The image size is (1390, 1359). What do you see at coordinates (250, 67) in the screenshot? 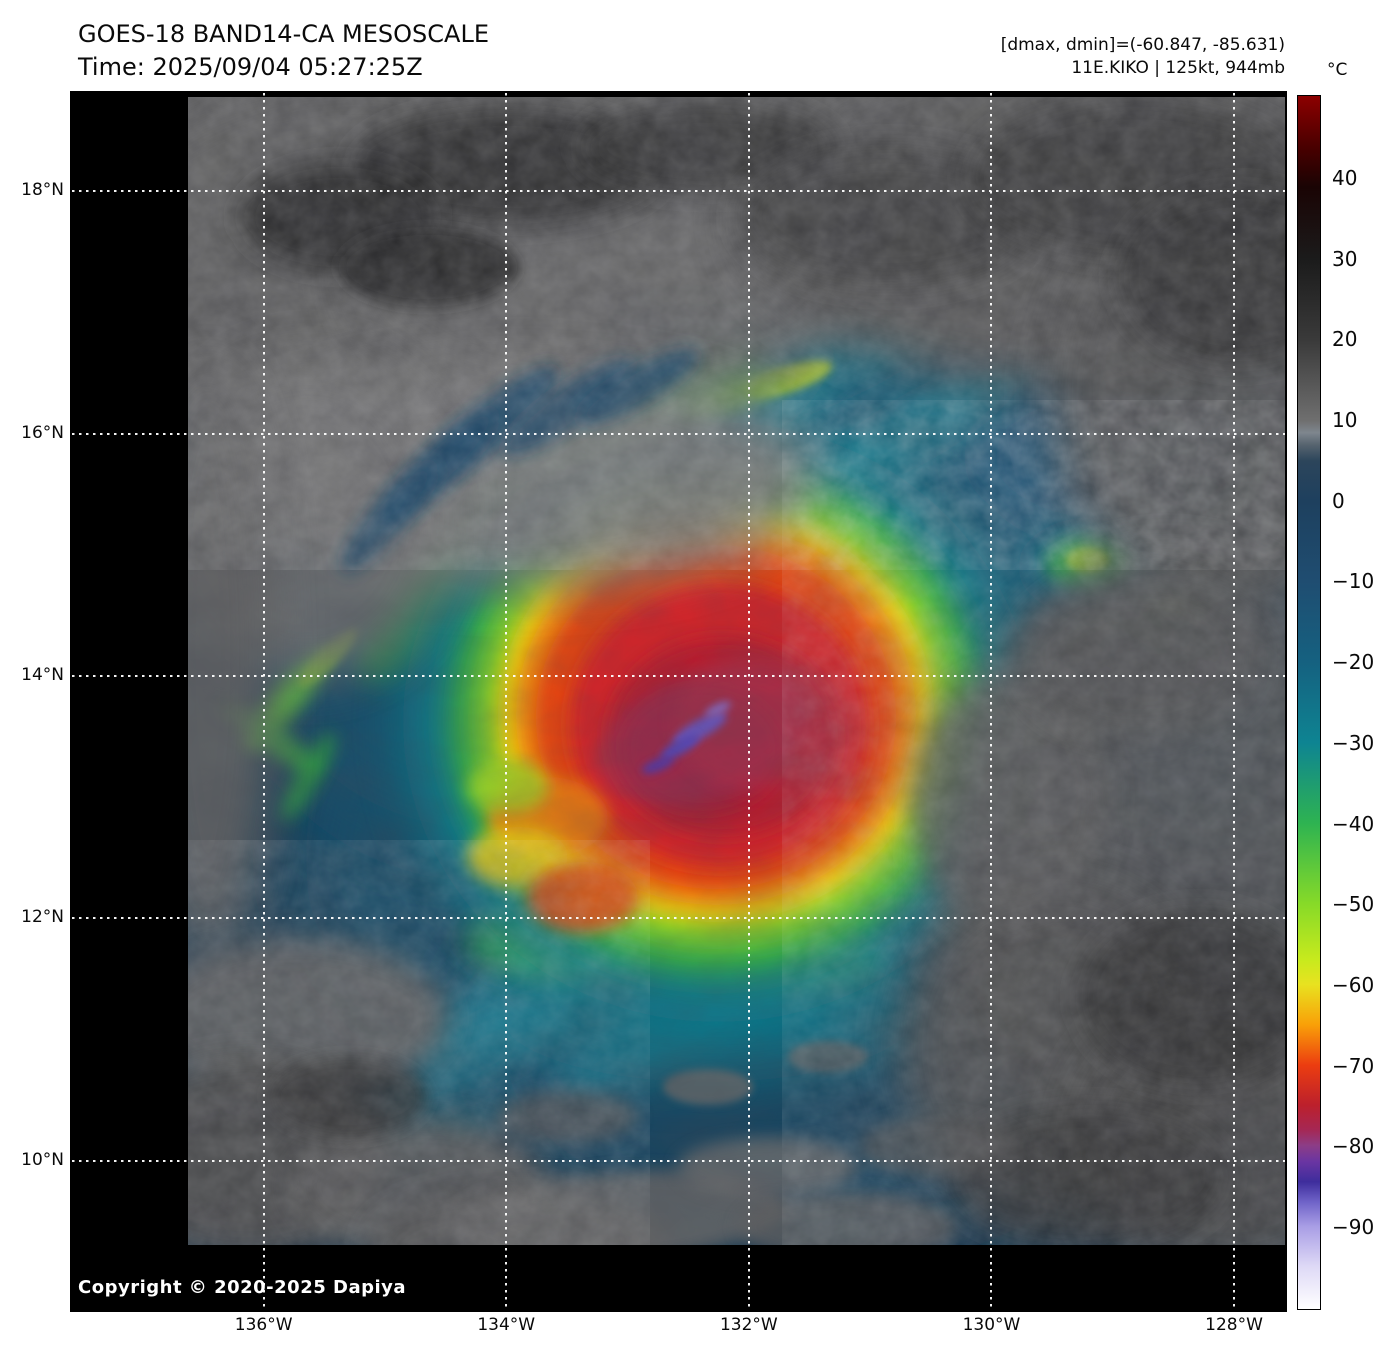
I see `figure-time: Time: 2025/09/04 05:27:25Z` at bounding box center [250, 67].